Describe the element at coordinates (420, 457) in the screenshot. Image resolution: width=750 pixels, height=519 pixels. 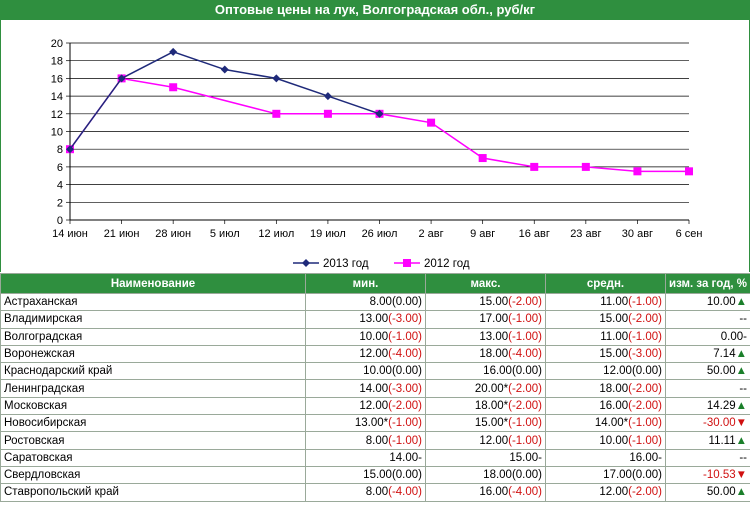
I see `min-cell-delta: -` at that location.